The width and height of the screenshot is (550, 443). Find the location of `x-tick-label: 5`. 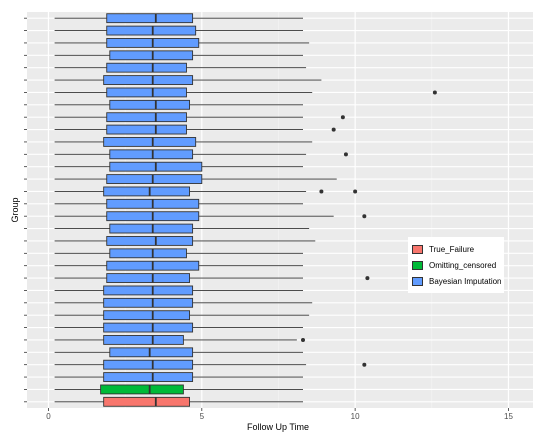

x-tick-label: 5 is located at coordinates (202, 416).